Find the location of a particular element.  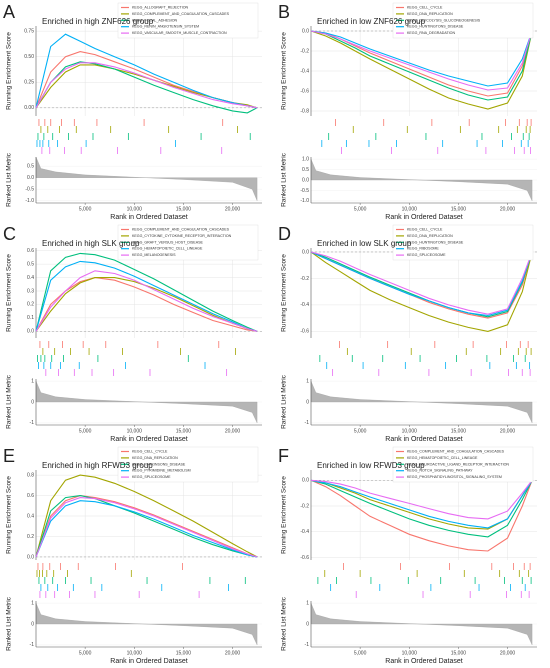

y-tick-label: -0.8 is located at coordinates (304, 111).